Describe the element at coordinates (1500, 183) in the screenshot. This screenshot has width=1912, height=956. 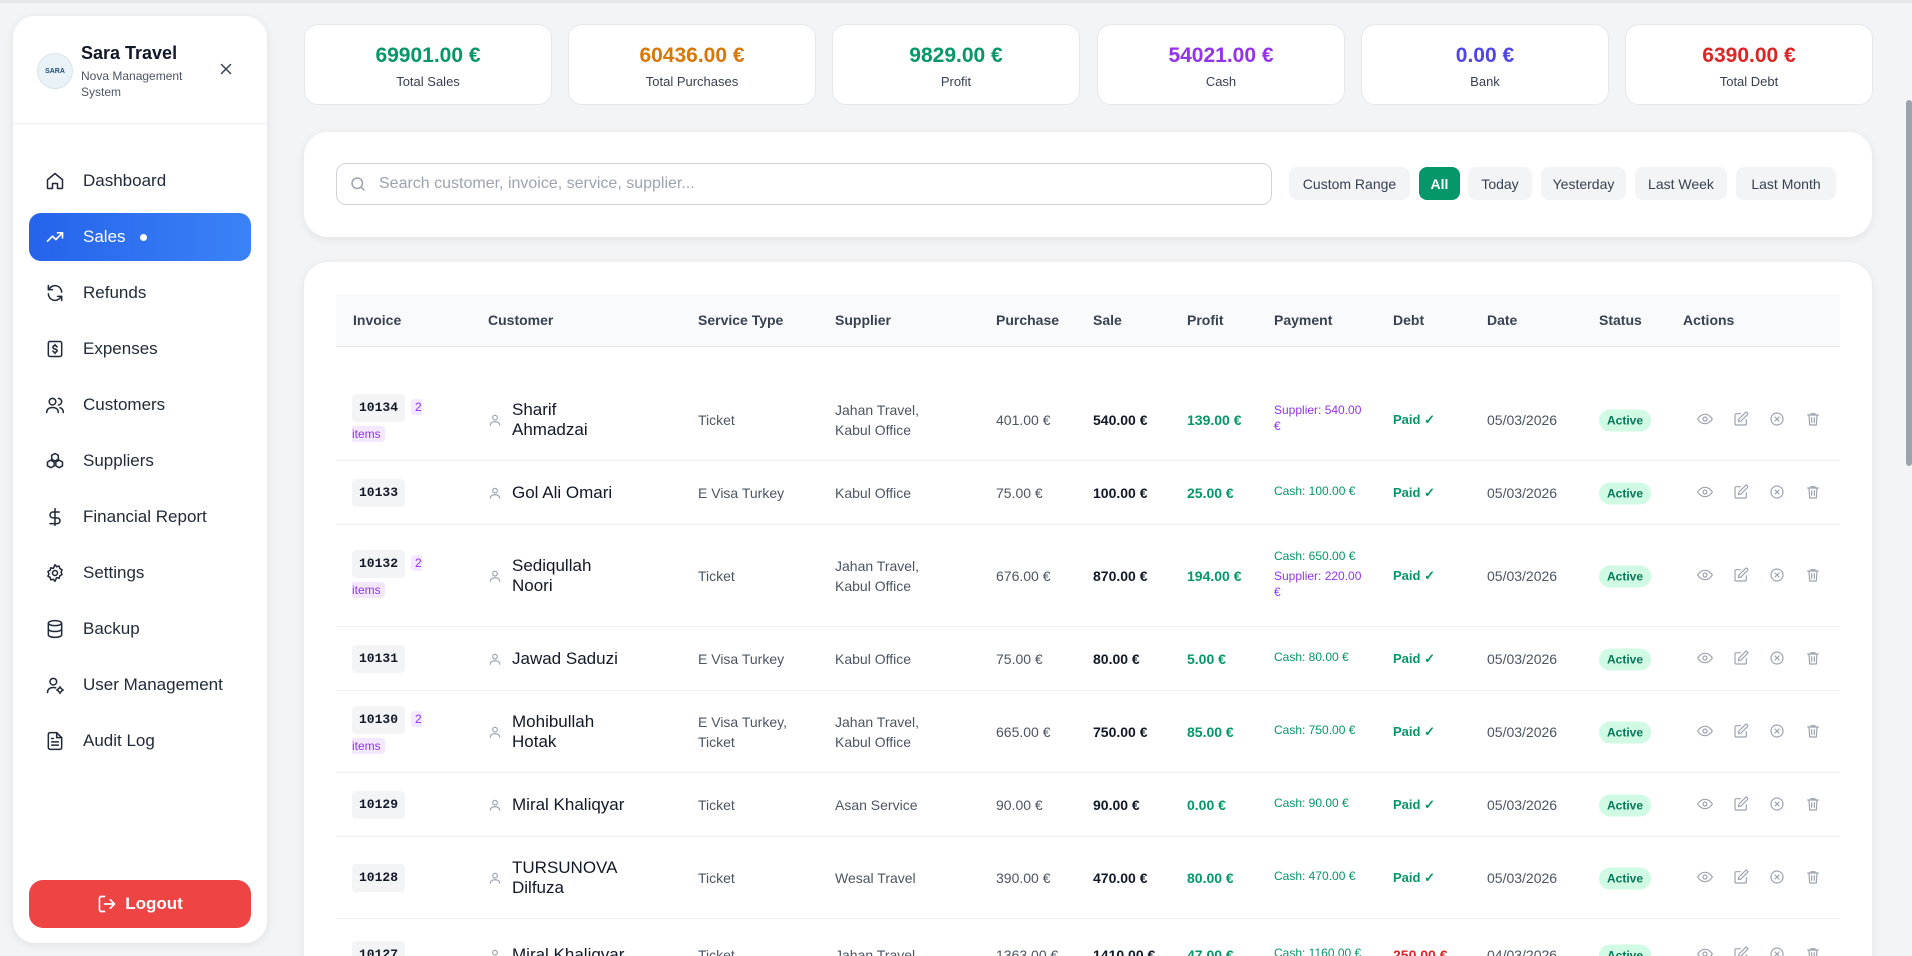
I see `filter-today-button: Today` at that location.